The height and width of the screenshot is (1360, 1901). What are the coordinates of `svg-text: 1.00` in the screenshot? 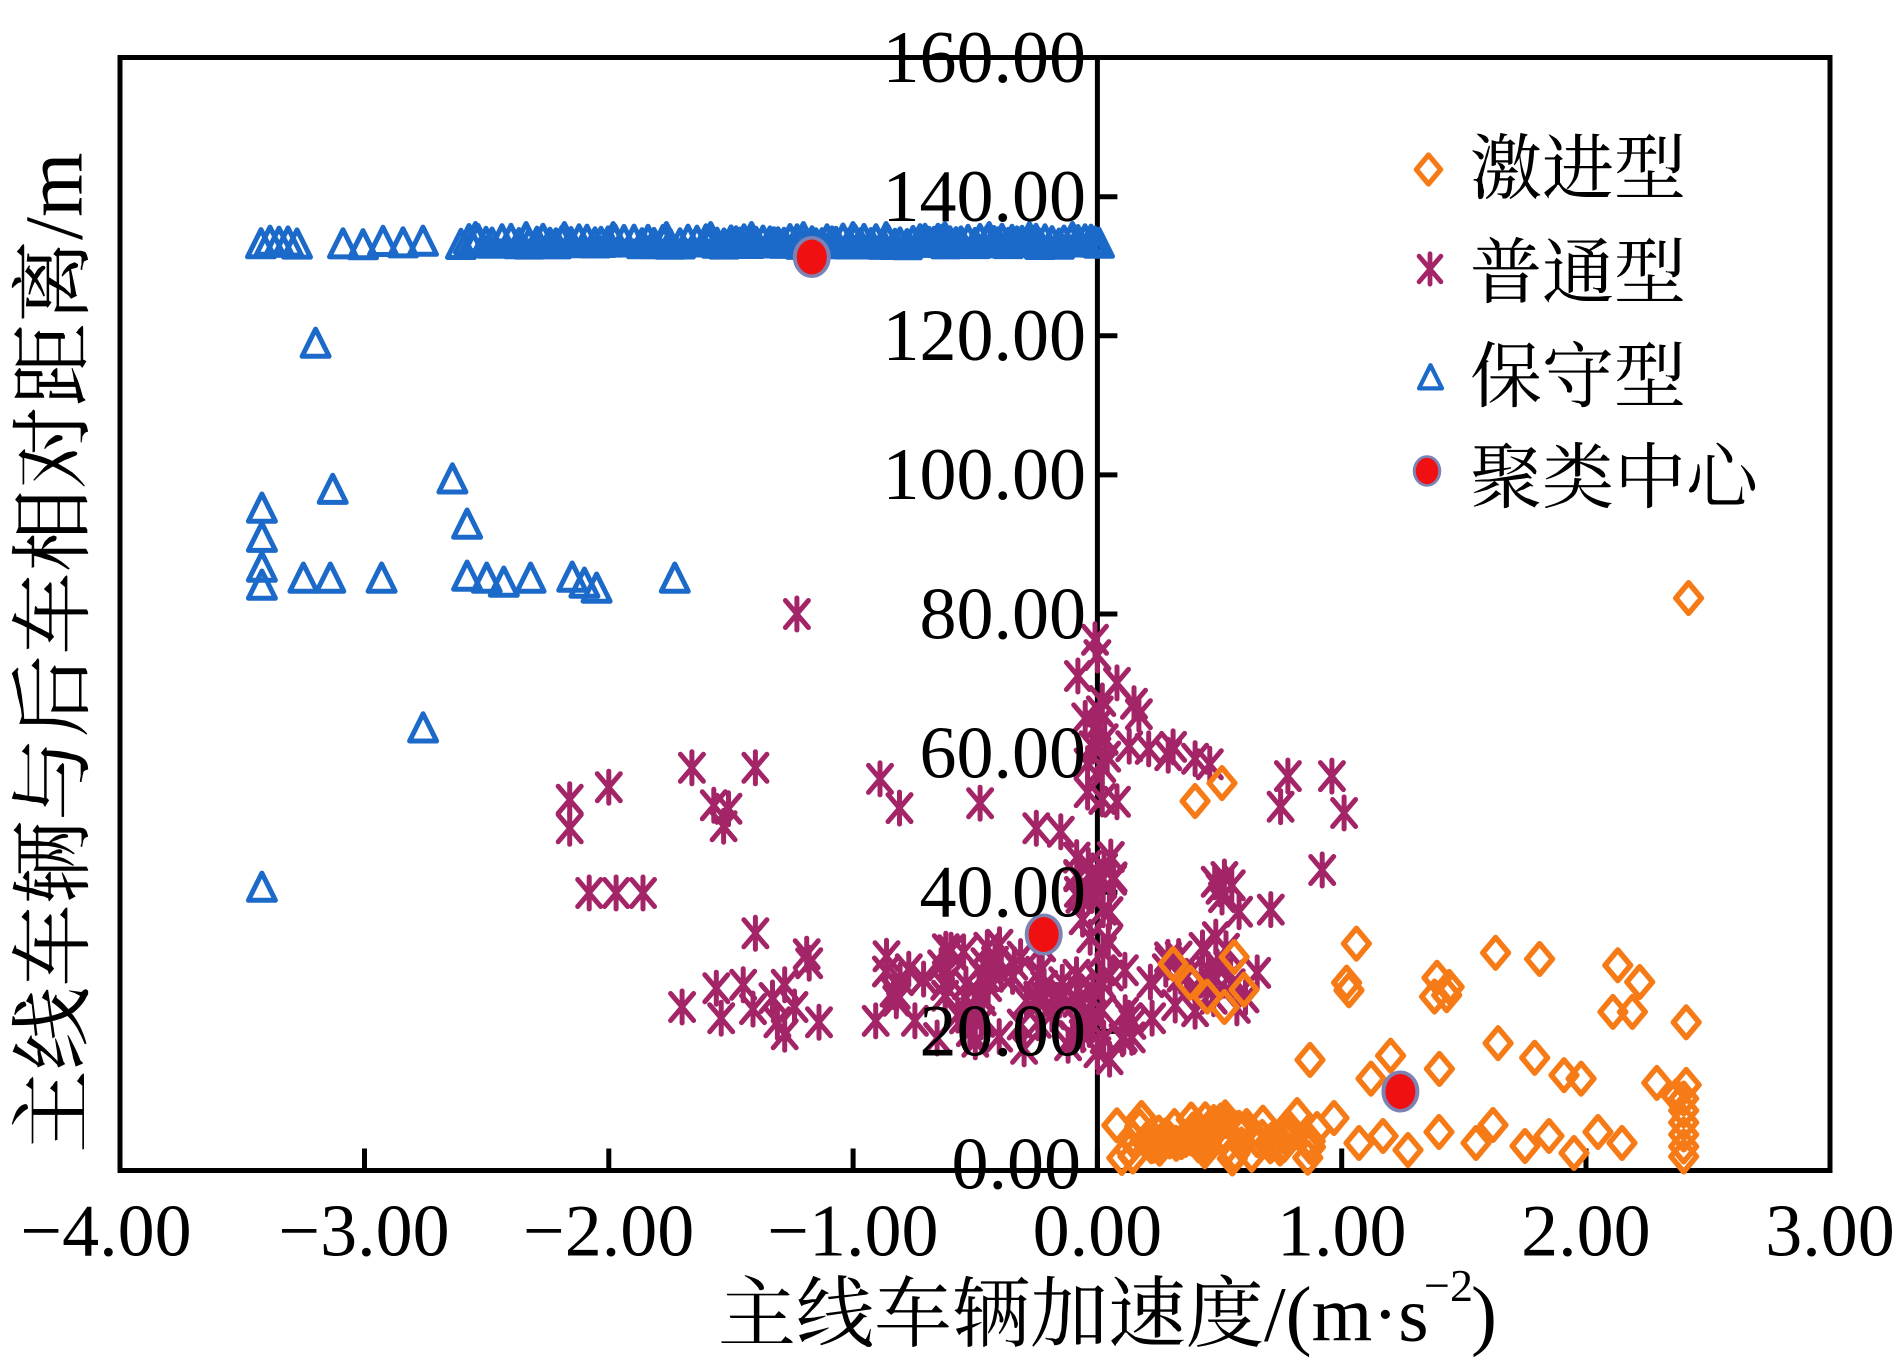 It's located at (1342, 1231).